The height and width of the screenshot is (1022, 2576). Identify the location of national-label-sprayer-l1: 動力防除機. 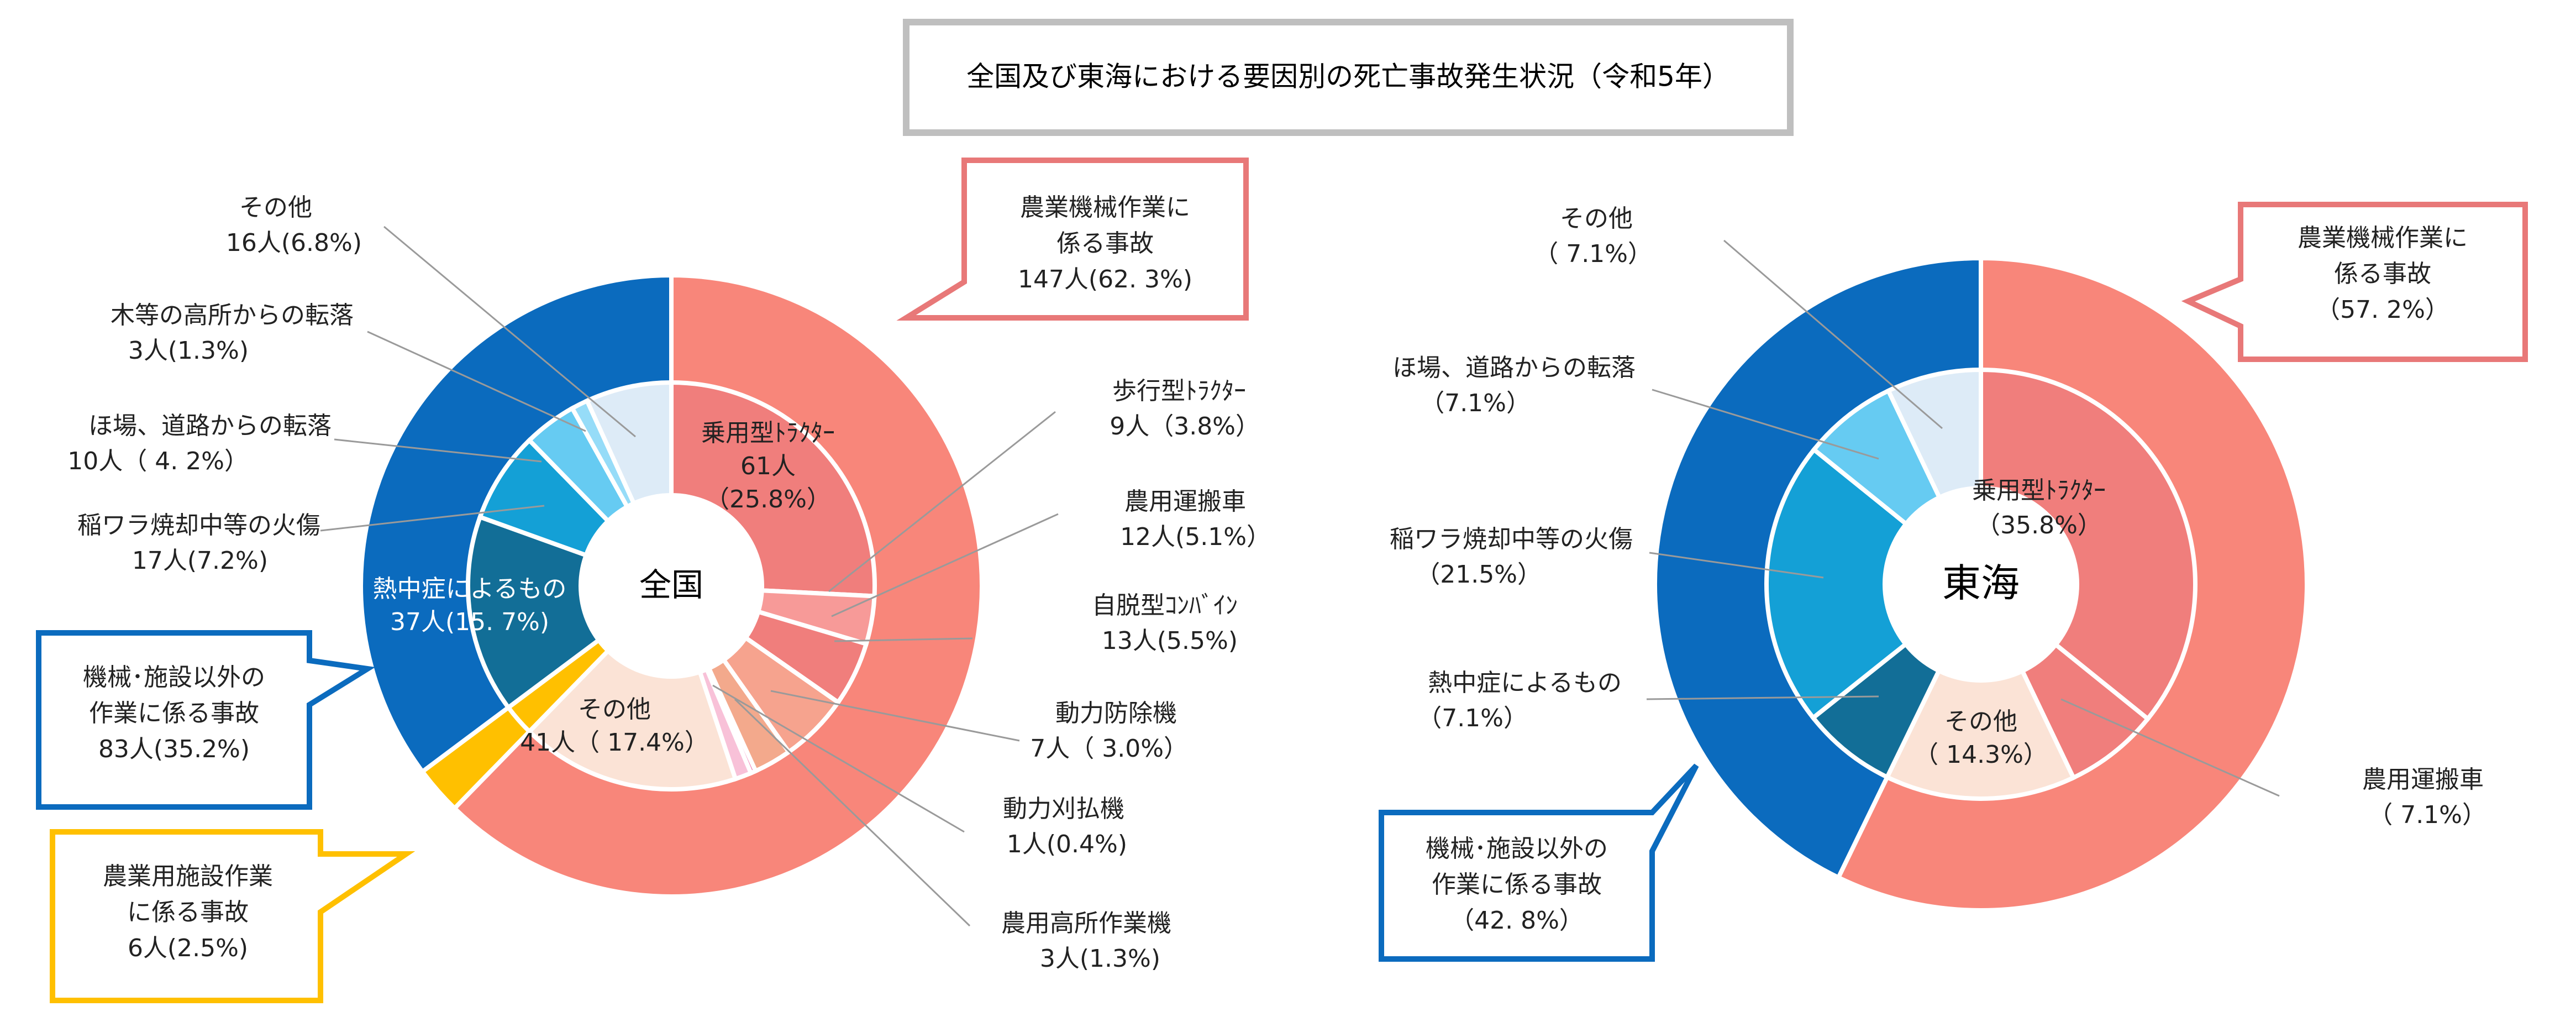
(1116, 713).